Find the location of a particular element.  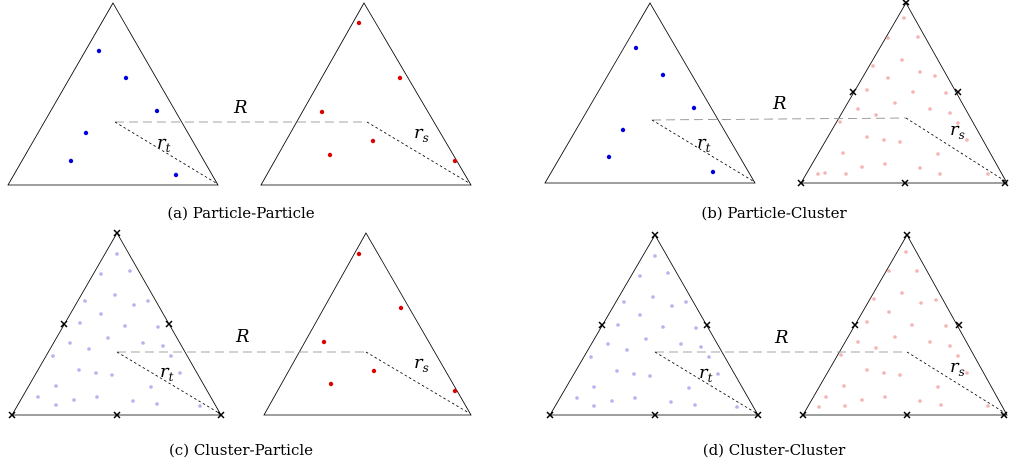

caption: (c) Cluster-Particle is located at coordinates (241, 450).